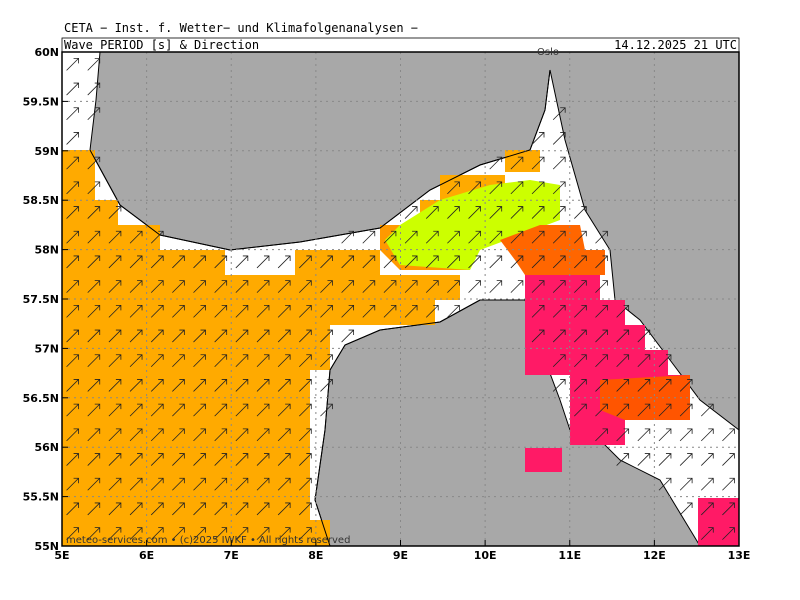 The height and width of the screenshot is (600, 800). Describe the element at coordinates (231, 555) in the screenshot. I see `x-tick-label: 7E` at that location.